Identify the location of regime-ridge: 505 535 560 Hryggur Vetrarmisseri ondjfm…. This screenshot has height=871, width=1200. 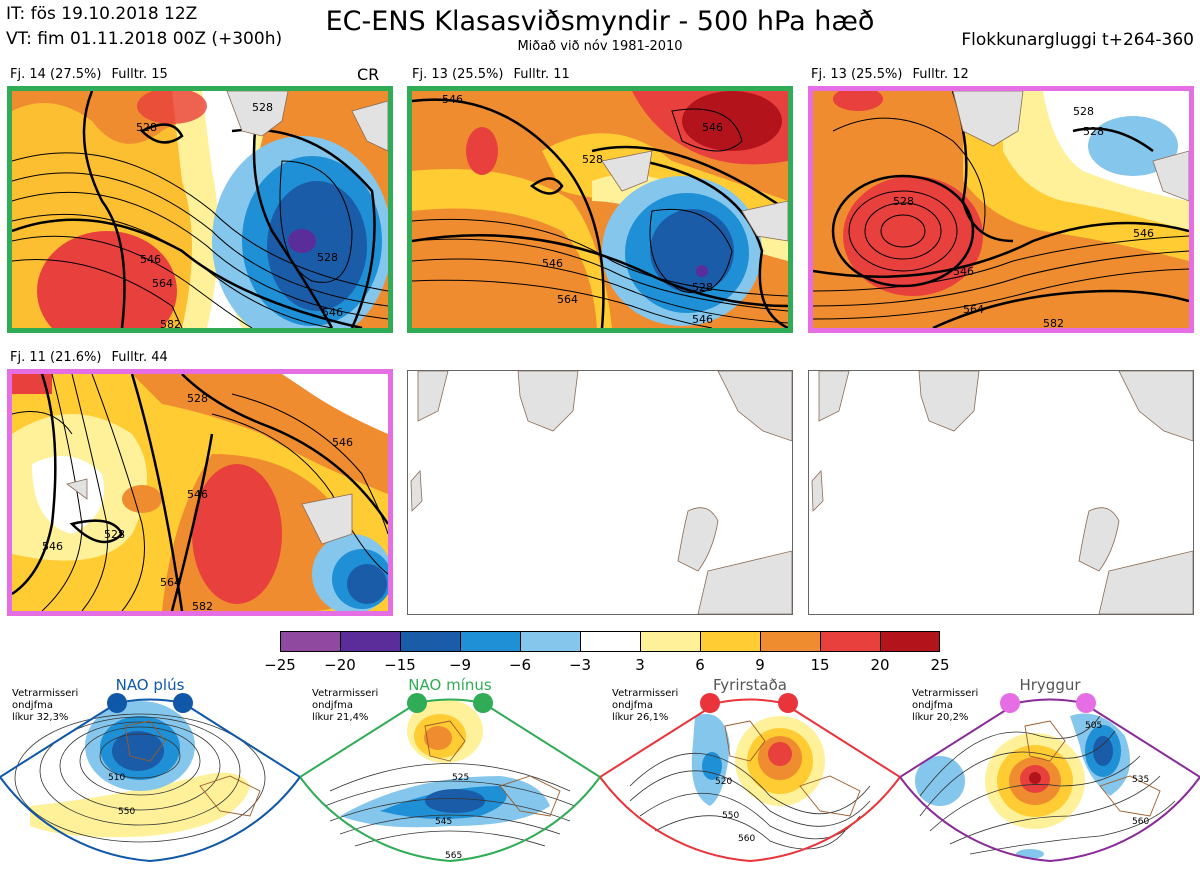
(1050, 773).